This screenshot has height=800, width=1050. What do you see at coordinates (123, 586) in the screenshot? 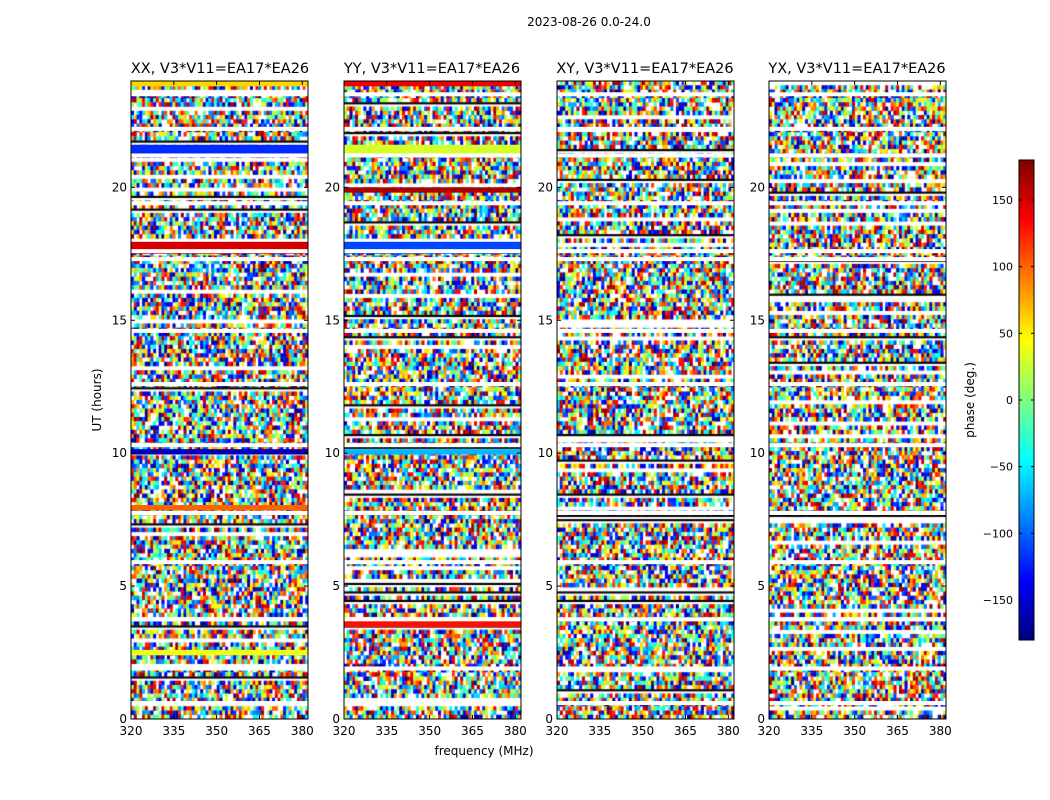
I see `y-tick-label: 5` at bounding box center [123, 586].